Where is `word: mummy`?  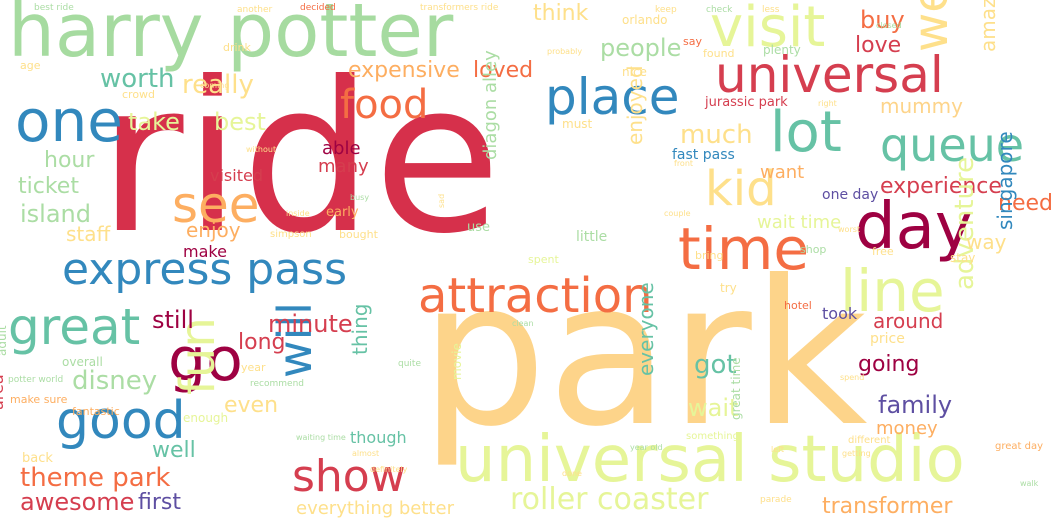 word: mummy is located at coordinates (921, 106).